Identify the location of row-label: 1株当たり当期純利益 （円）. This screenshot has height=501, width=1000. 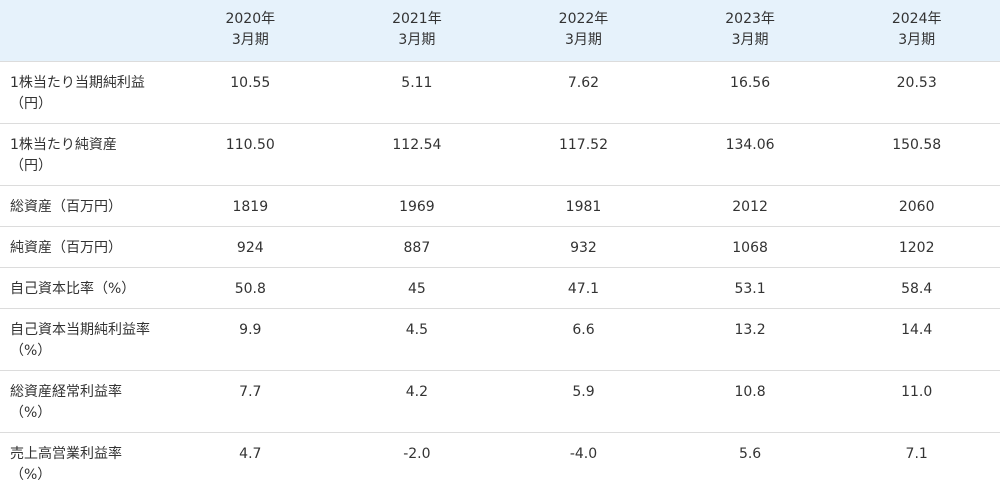
(83, 92).